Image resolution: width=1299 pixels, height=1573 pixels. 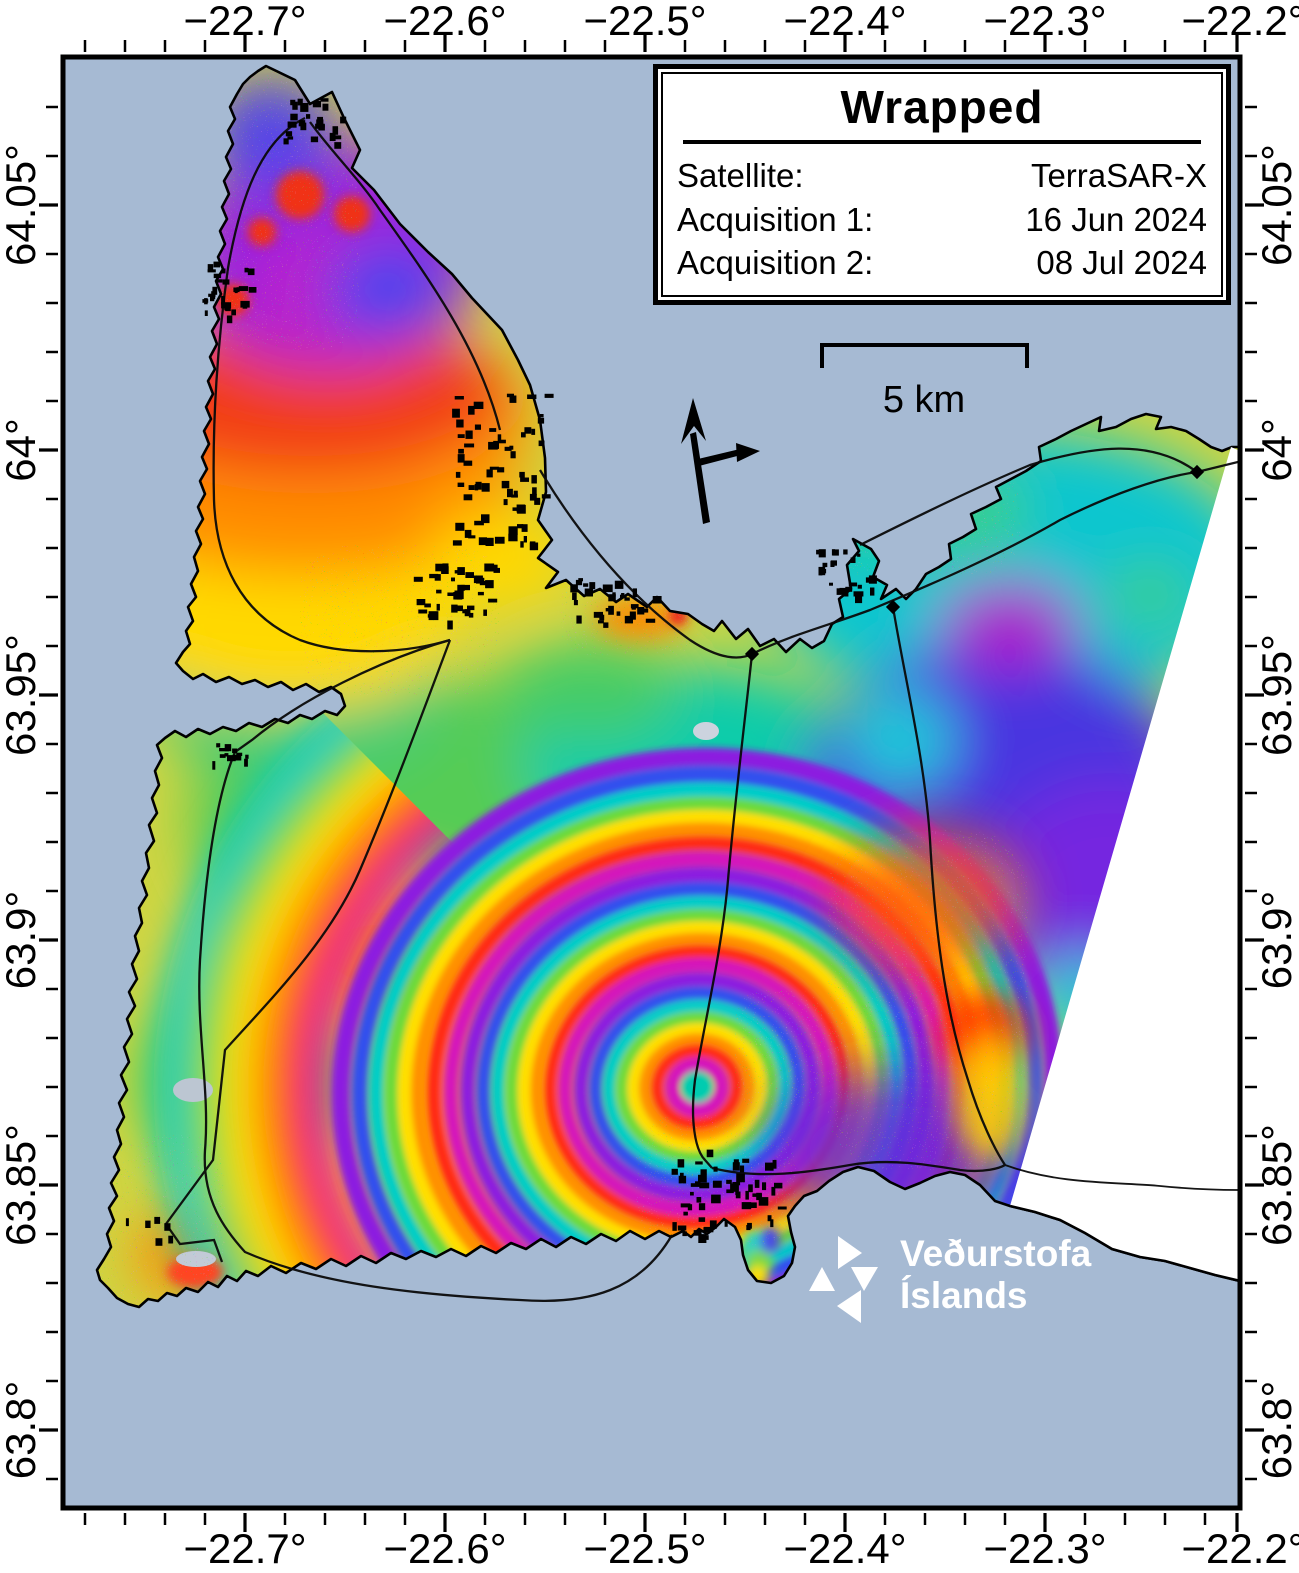 What do you see at coordinates (245, 1548) in the screenshot?
I see `lon-label-bottom: −22.7°` at bounding box center [245, 1548].